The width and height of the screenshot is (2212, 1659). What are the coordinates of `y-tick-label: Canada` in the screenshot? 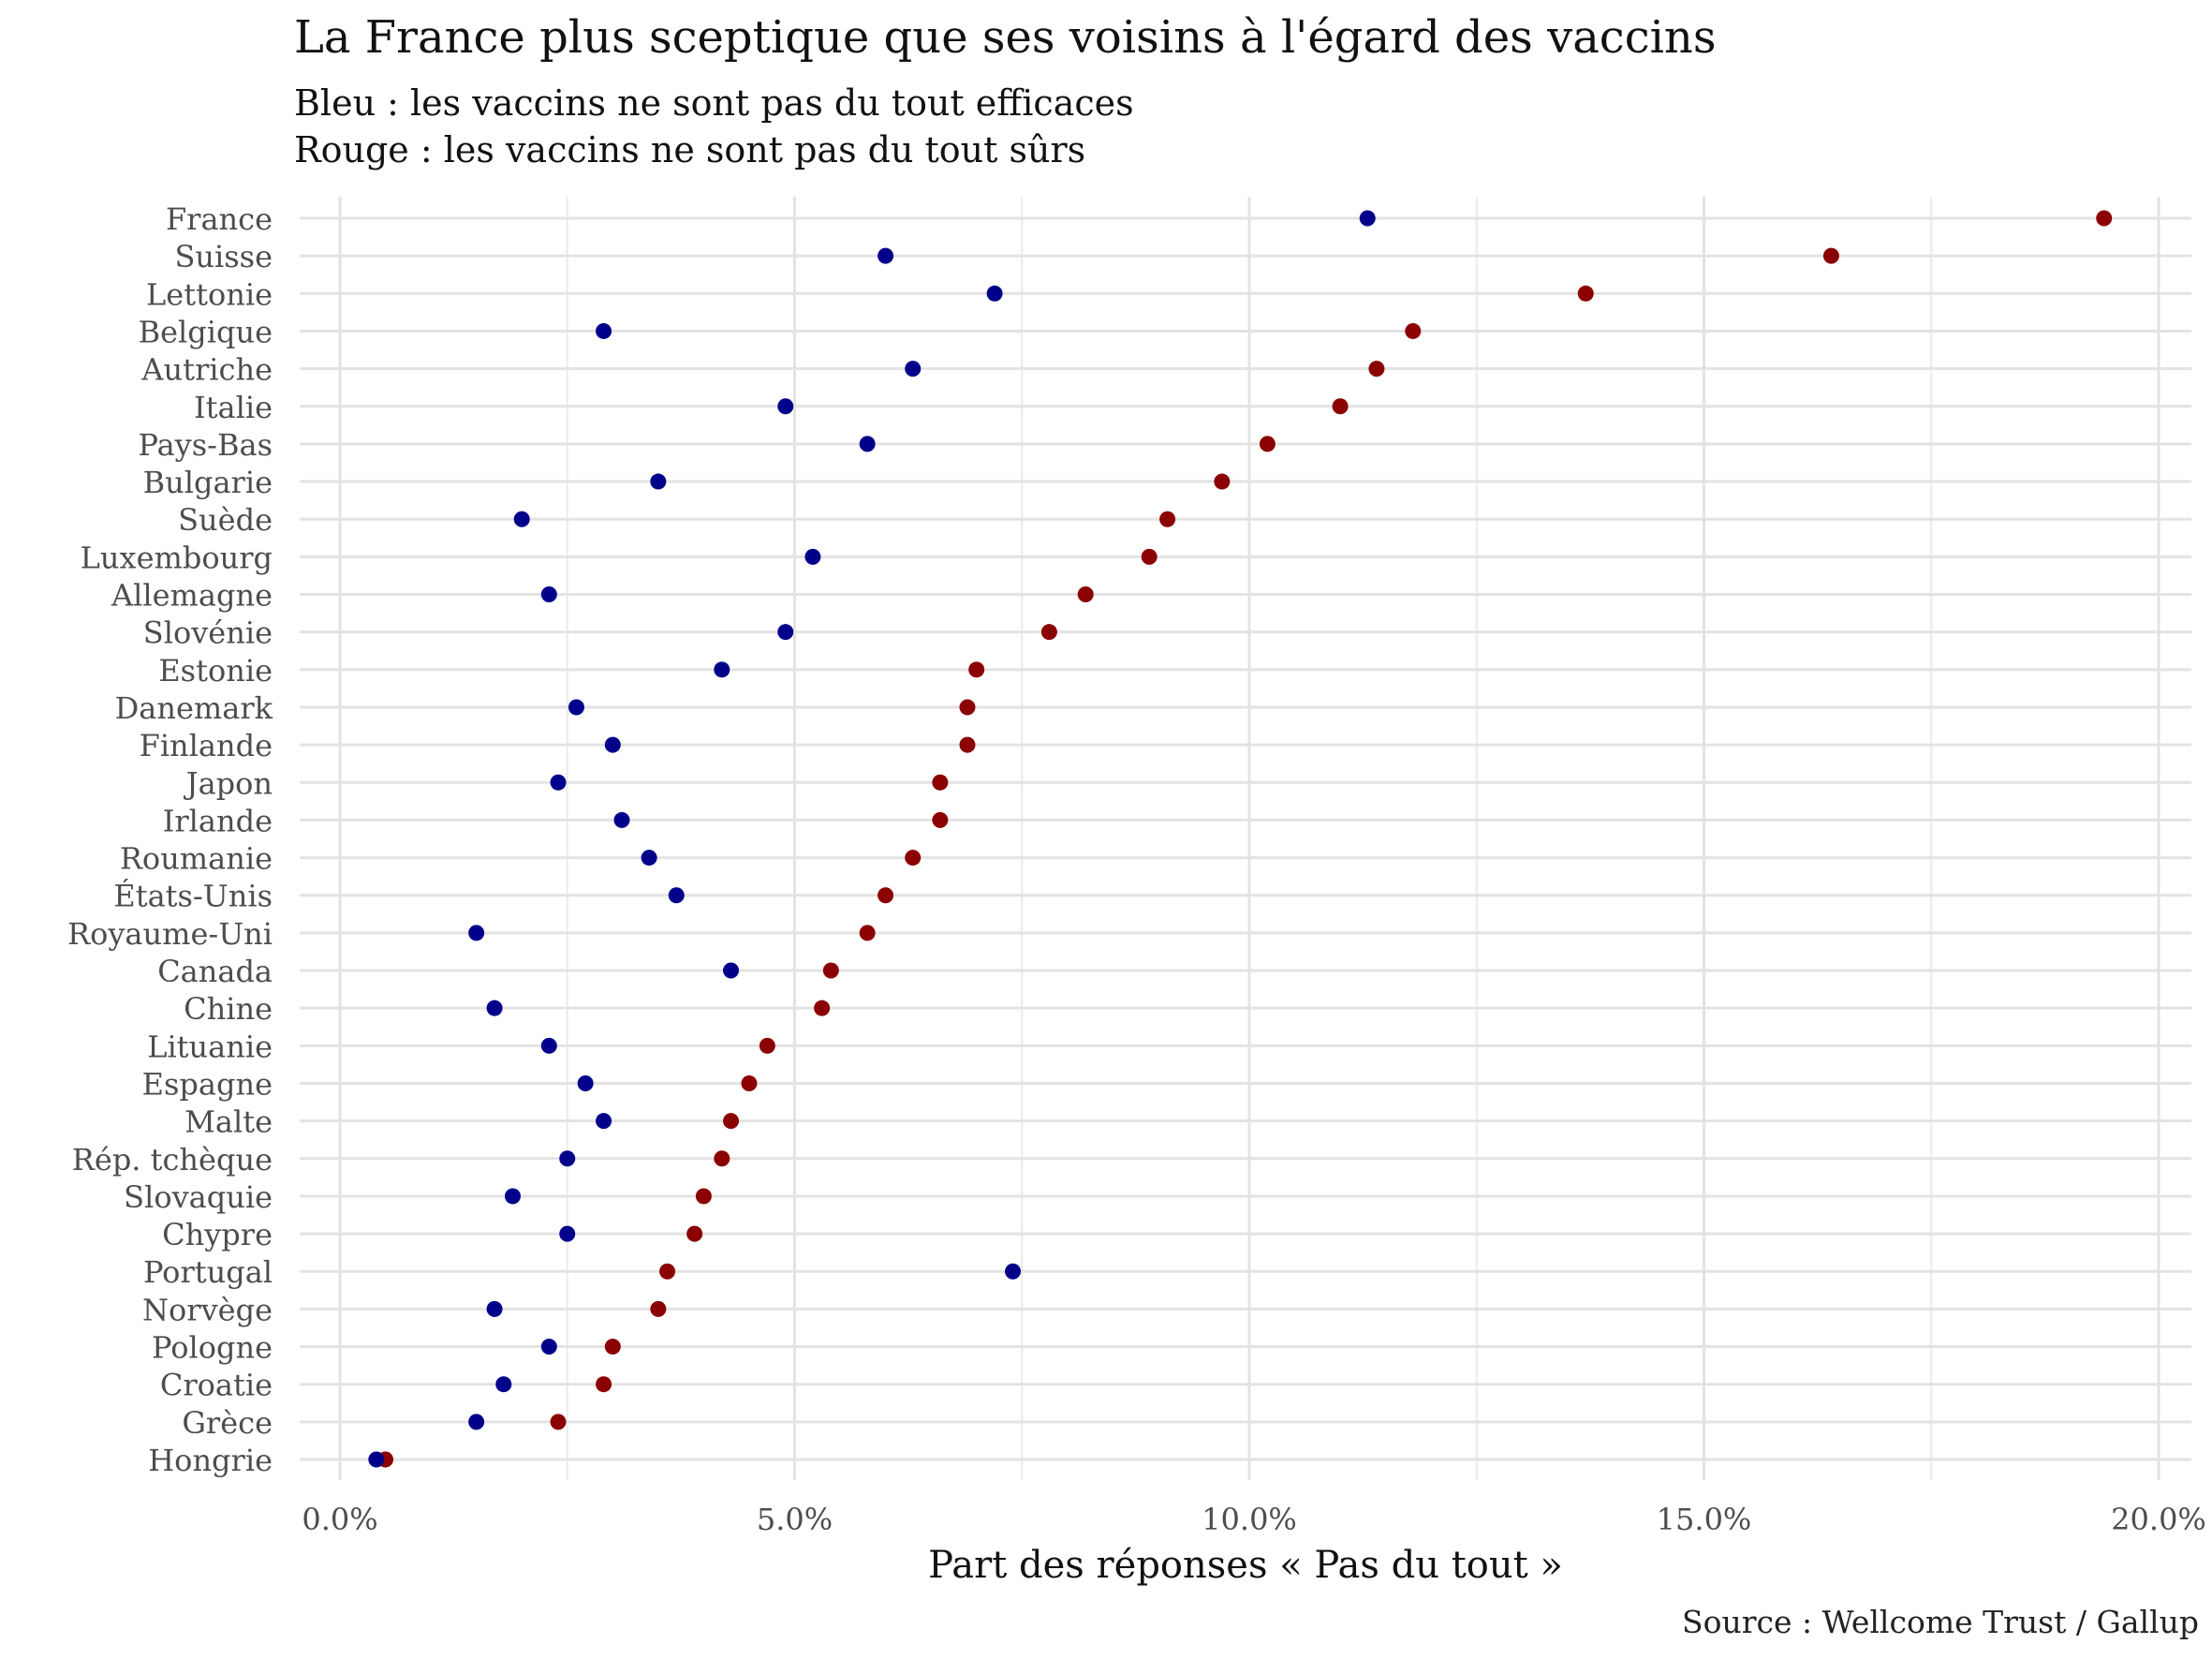 It's located at (215, 972).